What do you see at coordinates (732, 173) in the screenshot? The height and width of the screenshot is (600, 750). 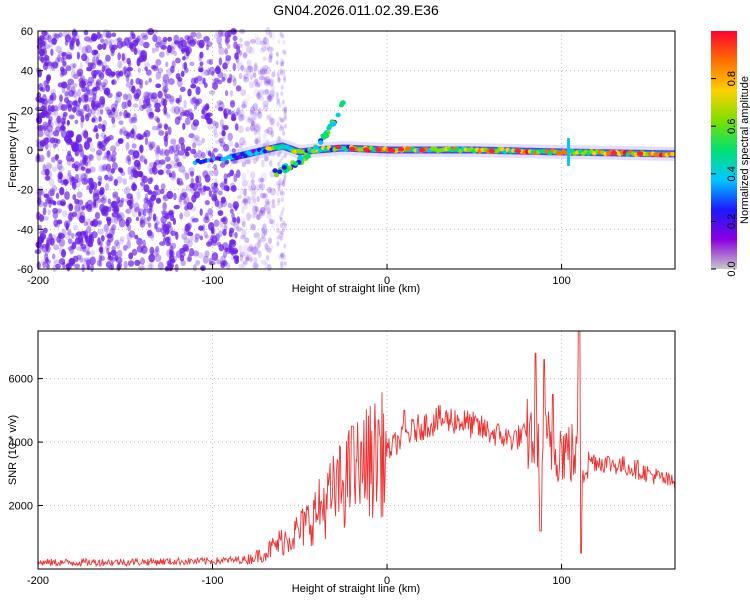 I see `colorbar-tick-label: 0.4` at bounding box center [732, 173].